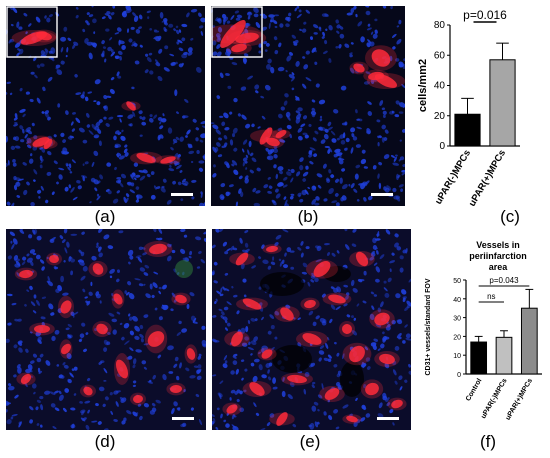 Image resolution: width=550 pixels, height=458 pixels. Describe the element at coordinates (467, 130) in the screenshot. I see `bar` at that location.